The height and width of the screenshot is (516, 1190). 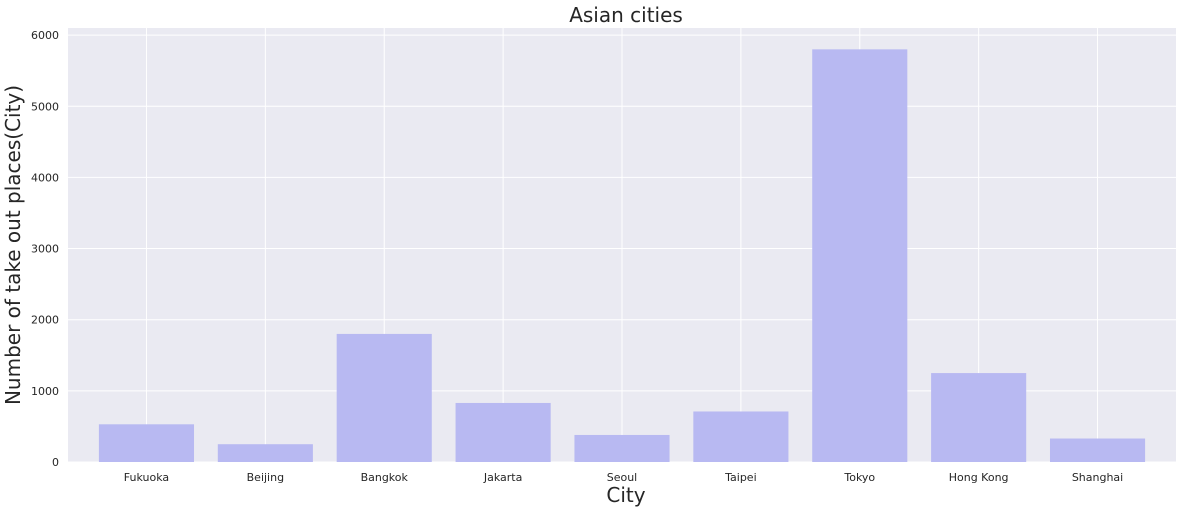 I want to click on x-tick-label: Seoul, so click(x=622, y=477).